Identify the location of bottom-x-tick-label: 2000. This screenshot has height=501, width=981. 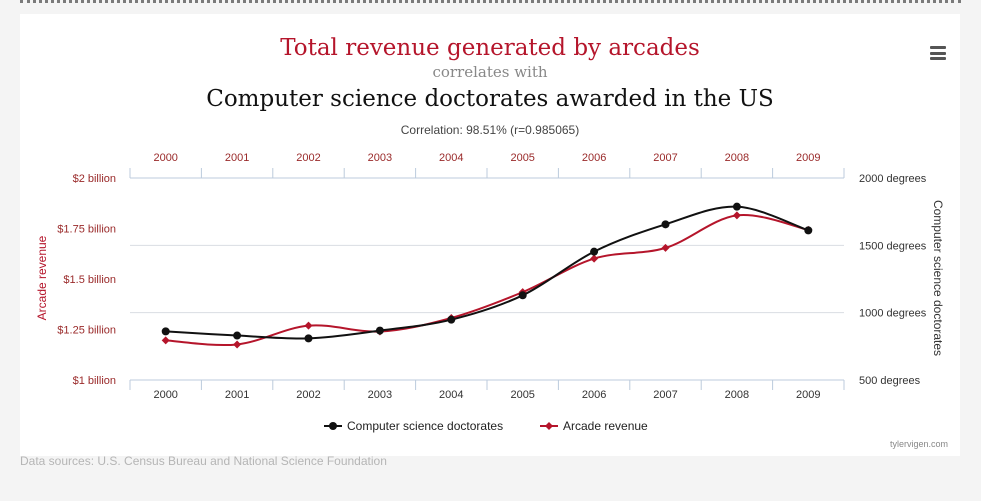
(165, 395).